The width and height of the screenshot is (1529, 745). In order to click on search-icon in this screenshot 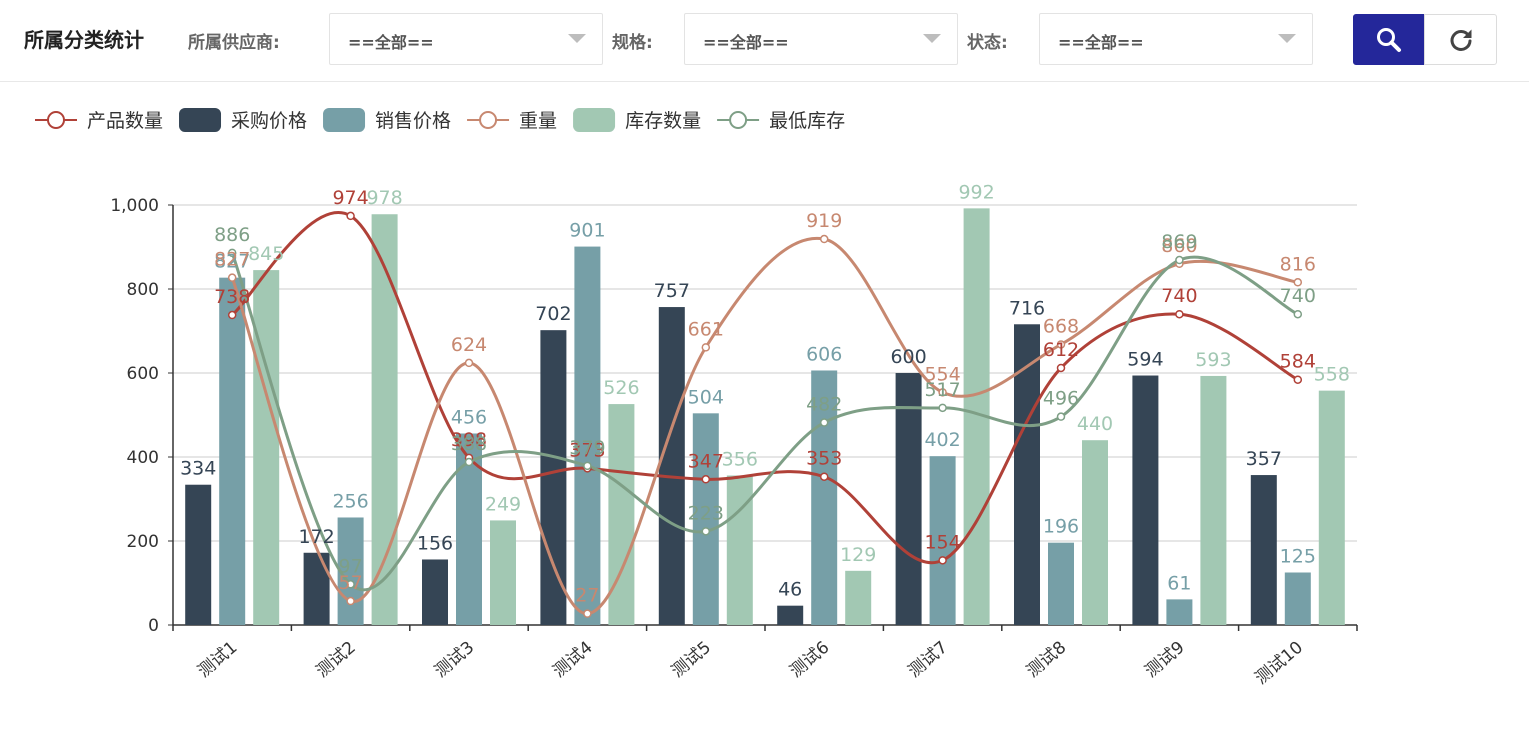, I will do `click(1389, 39)`.